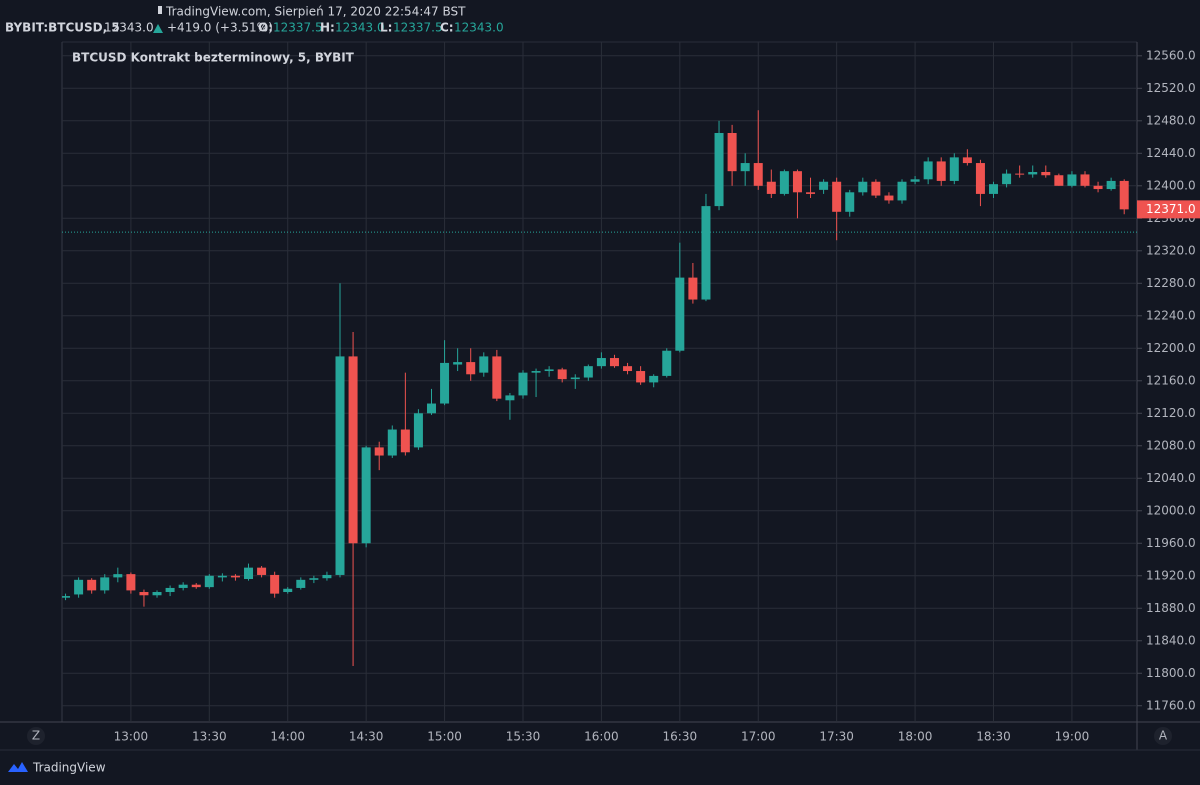  What do you see at coordinates (1171, 380) in the screenshot?
I see `y-tick-label: 12160.0` at bounding box center [1171, 380].